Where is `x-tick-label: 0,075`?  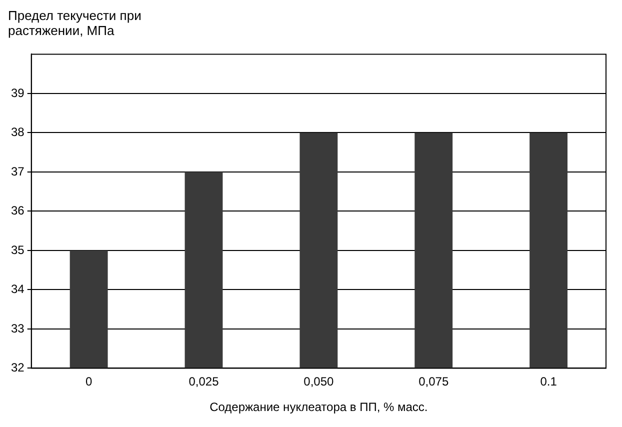 x-tick-label: 0,075 is located at coordinates (433, 381).